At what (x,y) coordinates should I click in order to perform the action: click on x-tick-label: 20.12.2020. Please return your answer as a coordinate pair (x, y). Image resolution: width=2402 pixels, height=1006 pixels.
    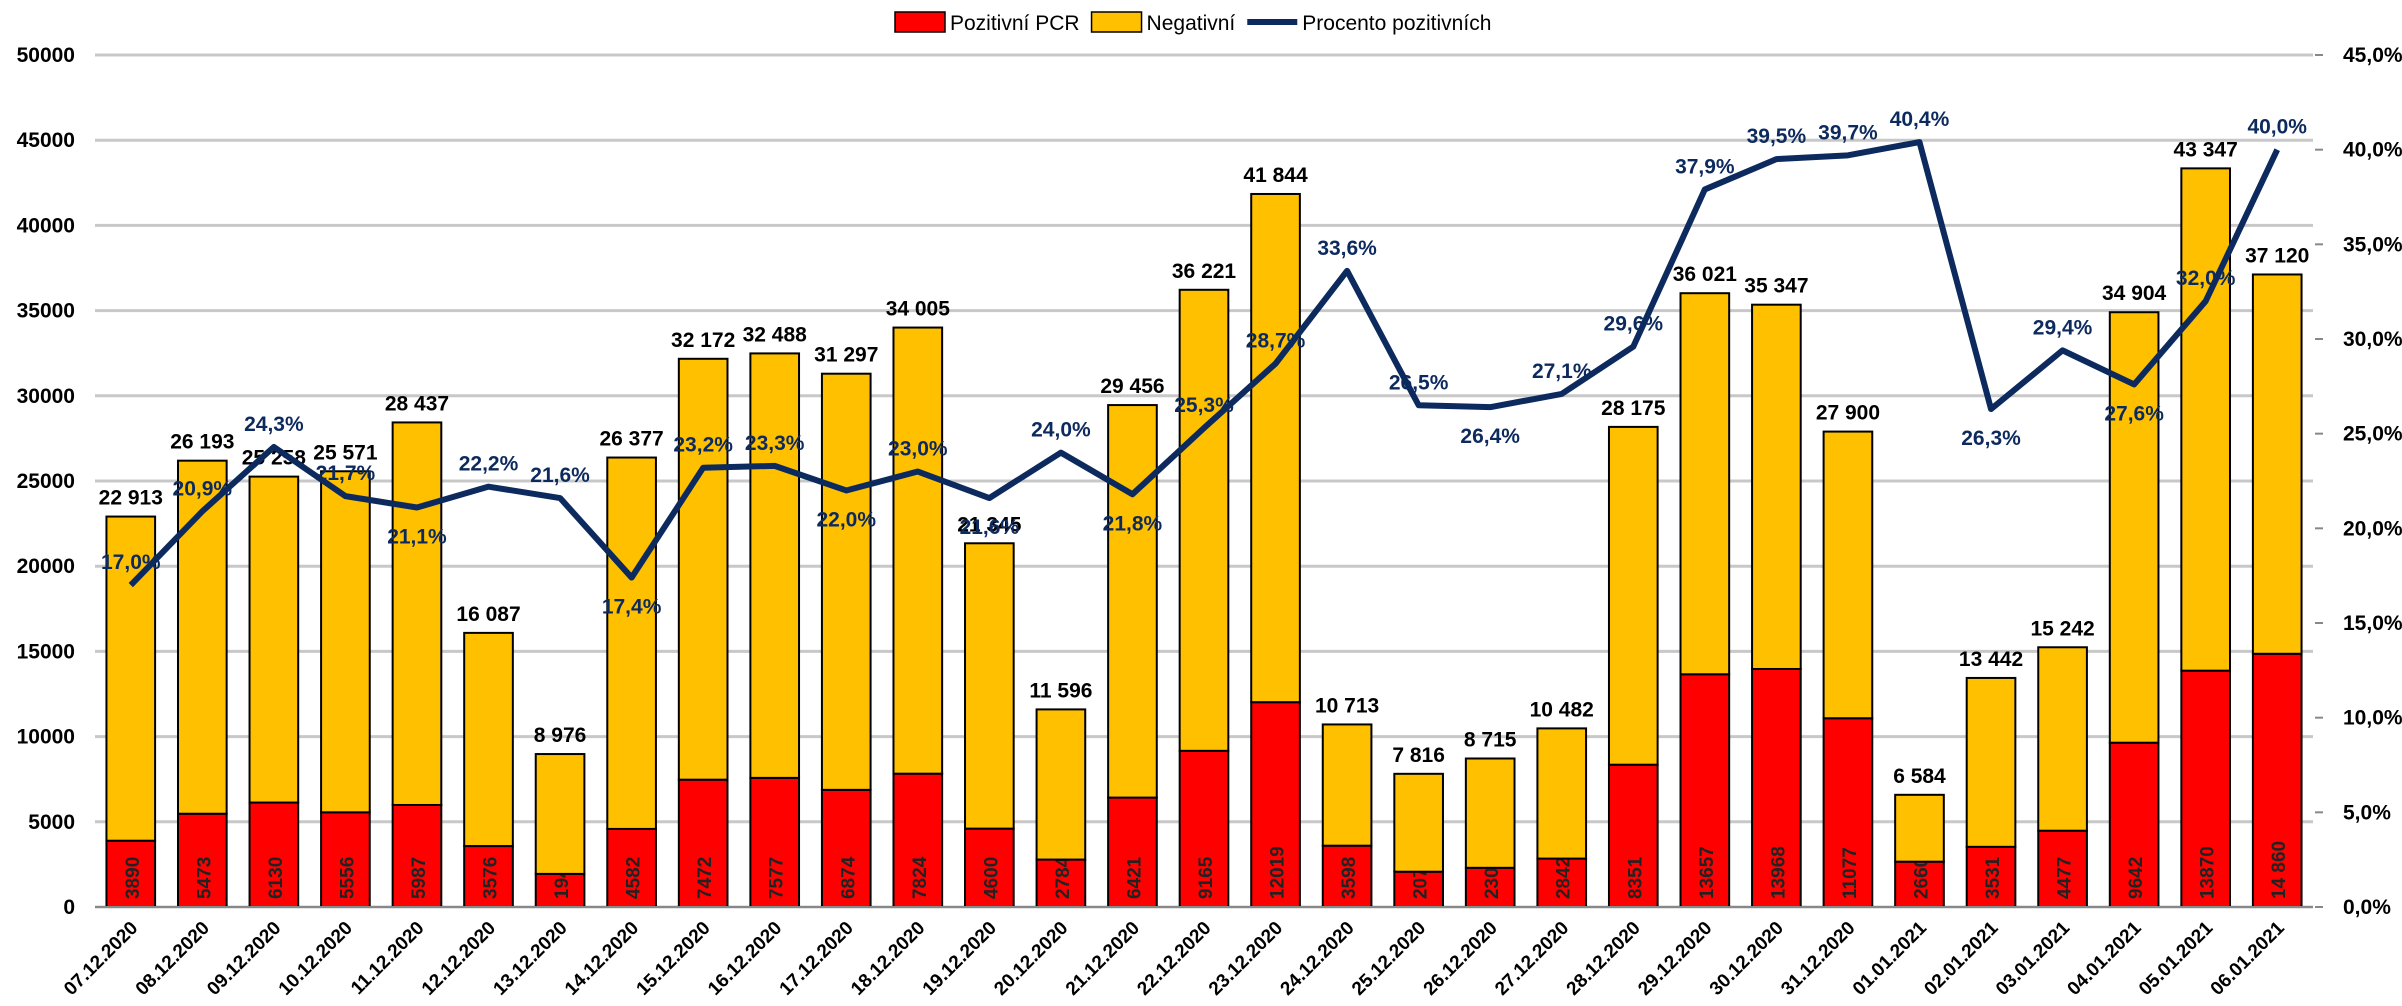
    Looking at the image, I should click on (1031, 959).